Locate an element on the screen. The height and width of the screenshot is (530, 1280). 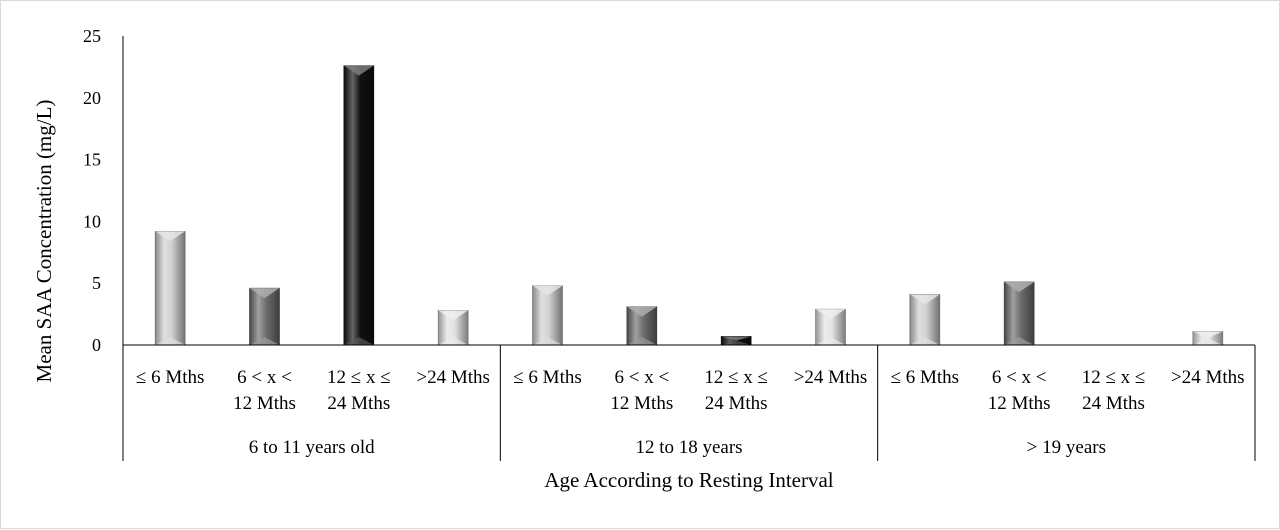
y-tick-labels: 0 5 10 15 20 25 is located at coordinates (92, 190).